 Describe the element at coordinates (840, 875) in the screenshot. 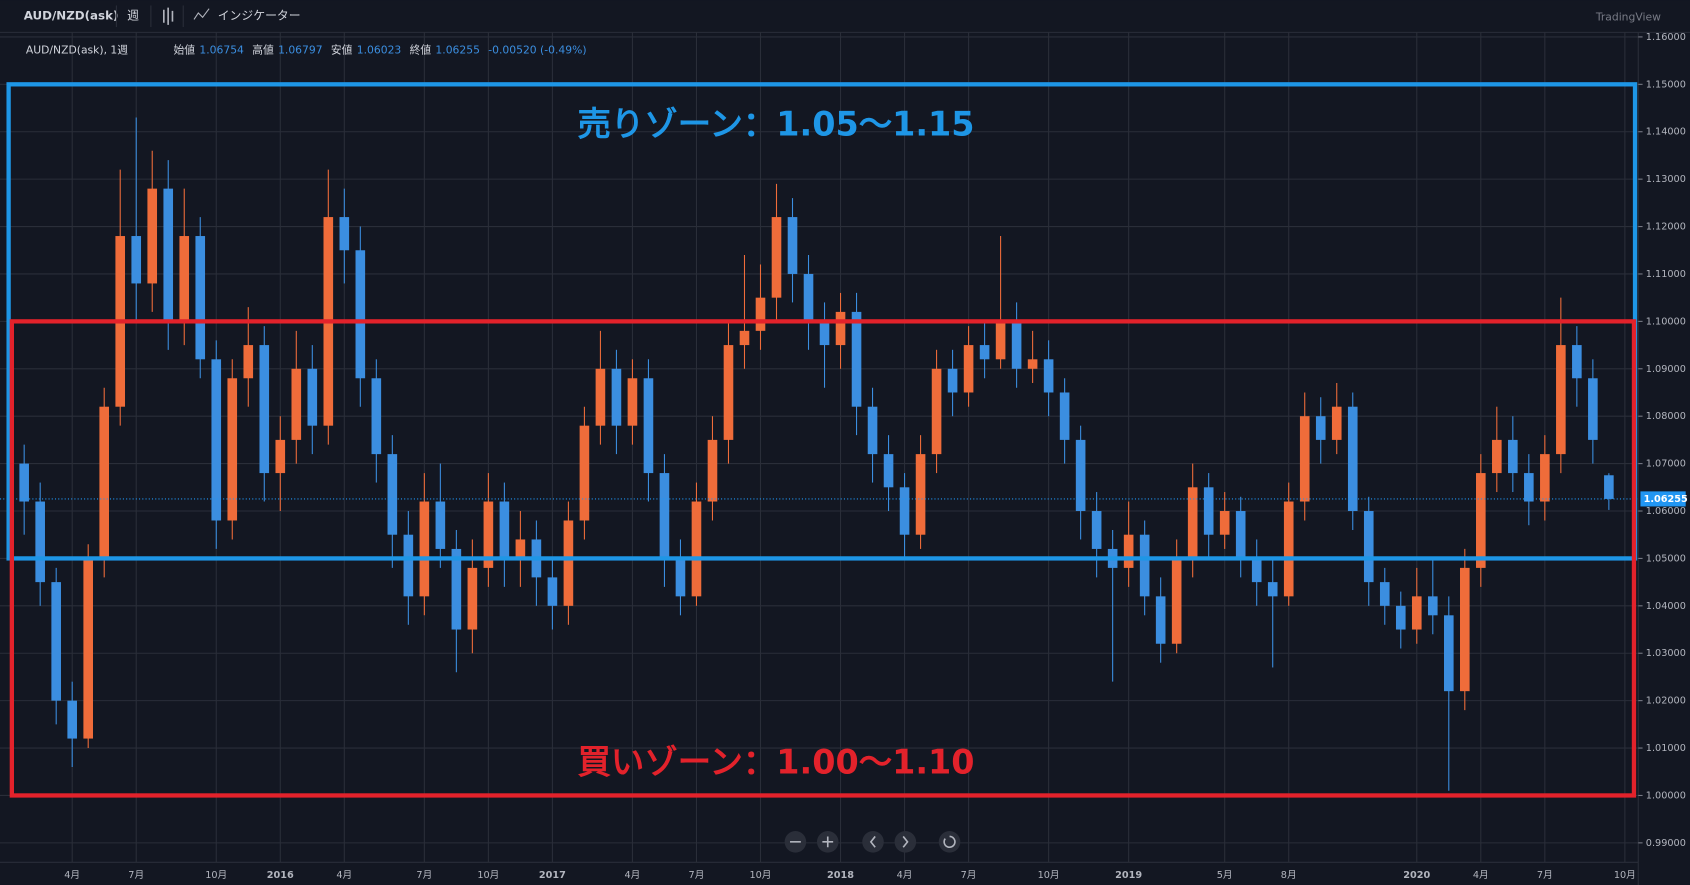

I see `x-tick-label: 2018` at that location.